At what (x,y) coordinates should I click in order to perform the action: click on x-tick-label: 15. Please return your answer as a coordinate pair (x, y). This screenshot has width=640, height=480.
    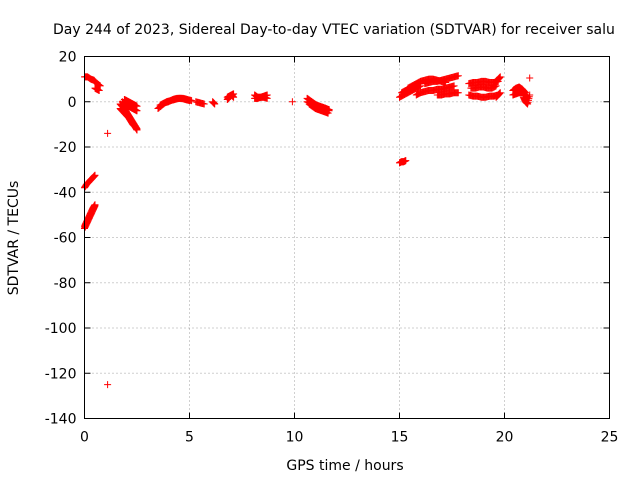
    Looking at the image, I should click on (400, 438).